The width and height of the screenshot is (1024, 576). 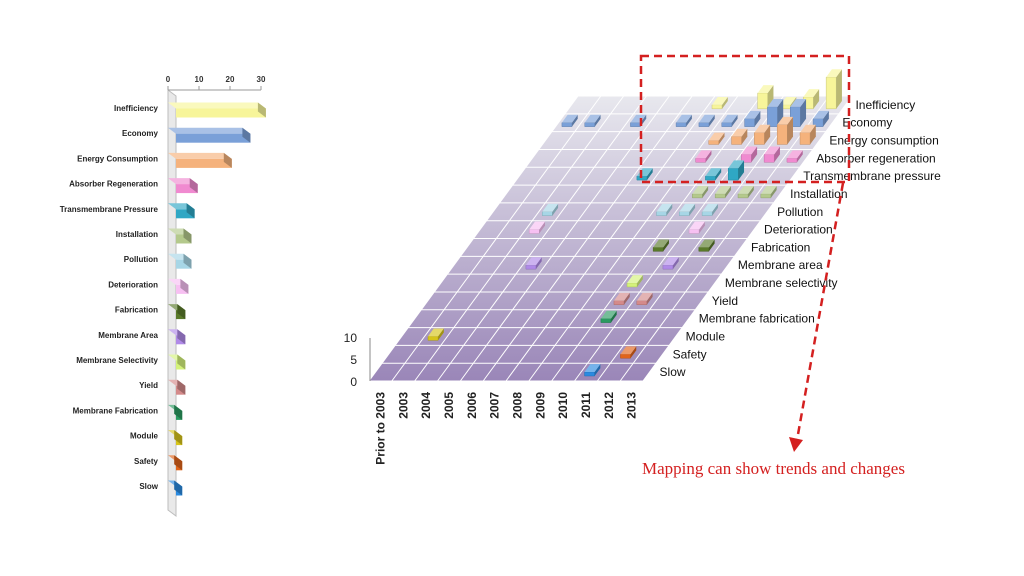 I want to click on matrix-year-label: 2009, so click(x=540, y=405).